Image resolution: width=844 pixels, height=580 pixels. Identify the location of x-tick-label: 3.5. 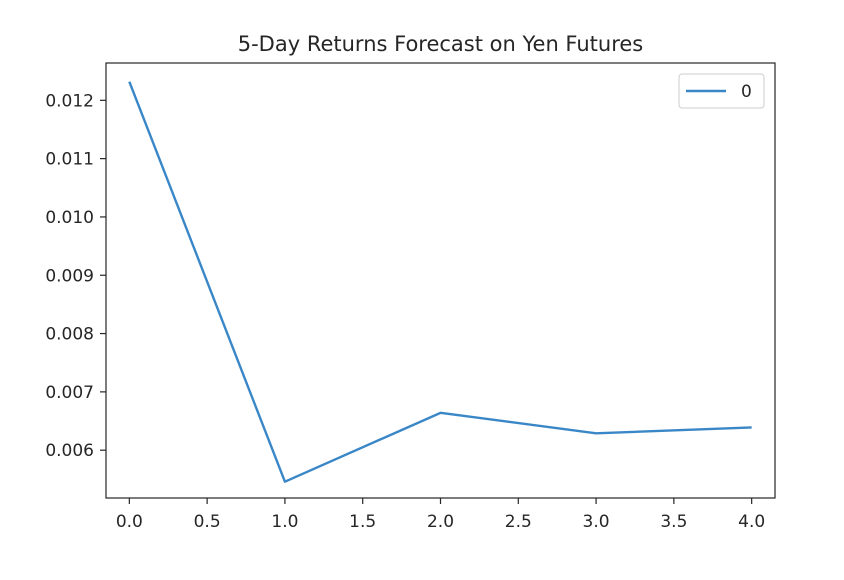
(673, 522).